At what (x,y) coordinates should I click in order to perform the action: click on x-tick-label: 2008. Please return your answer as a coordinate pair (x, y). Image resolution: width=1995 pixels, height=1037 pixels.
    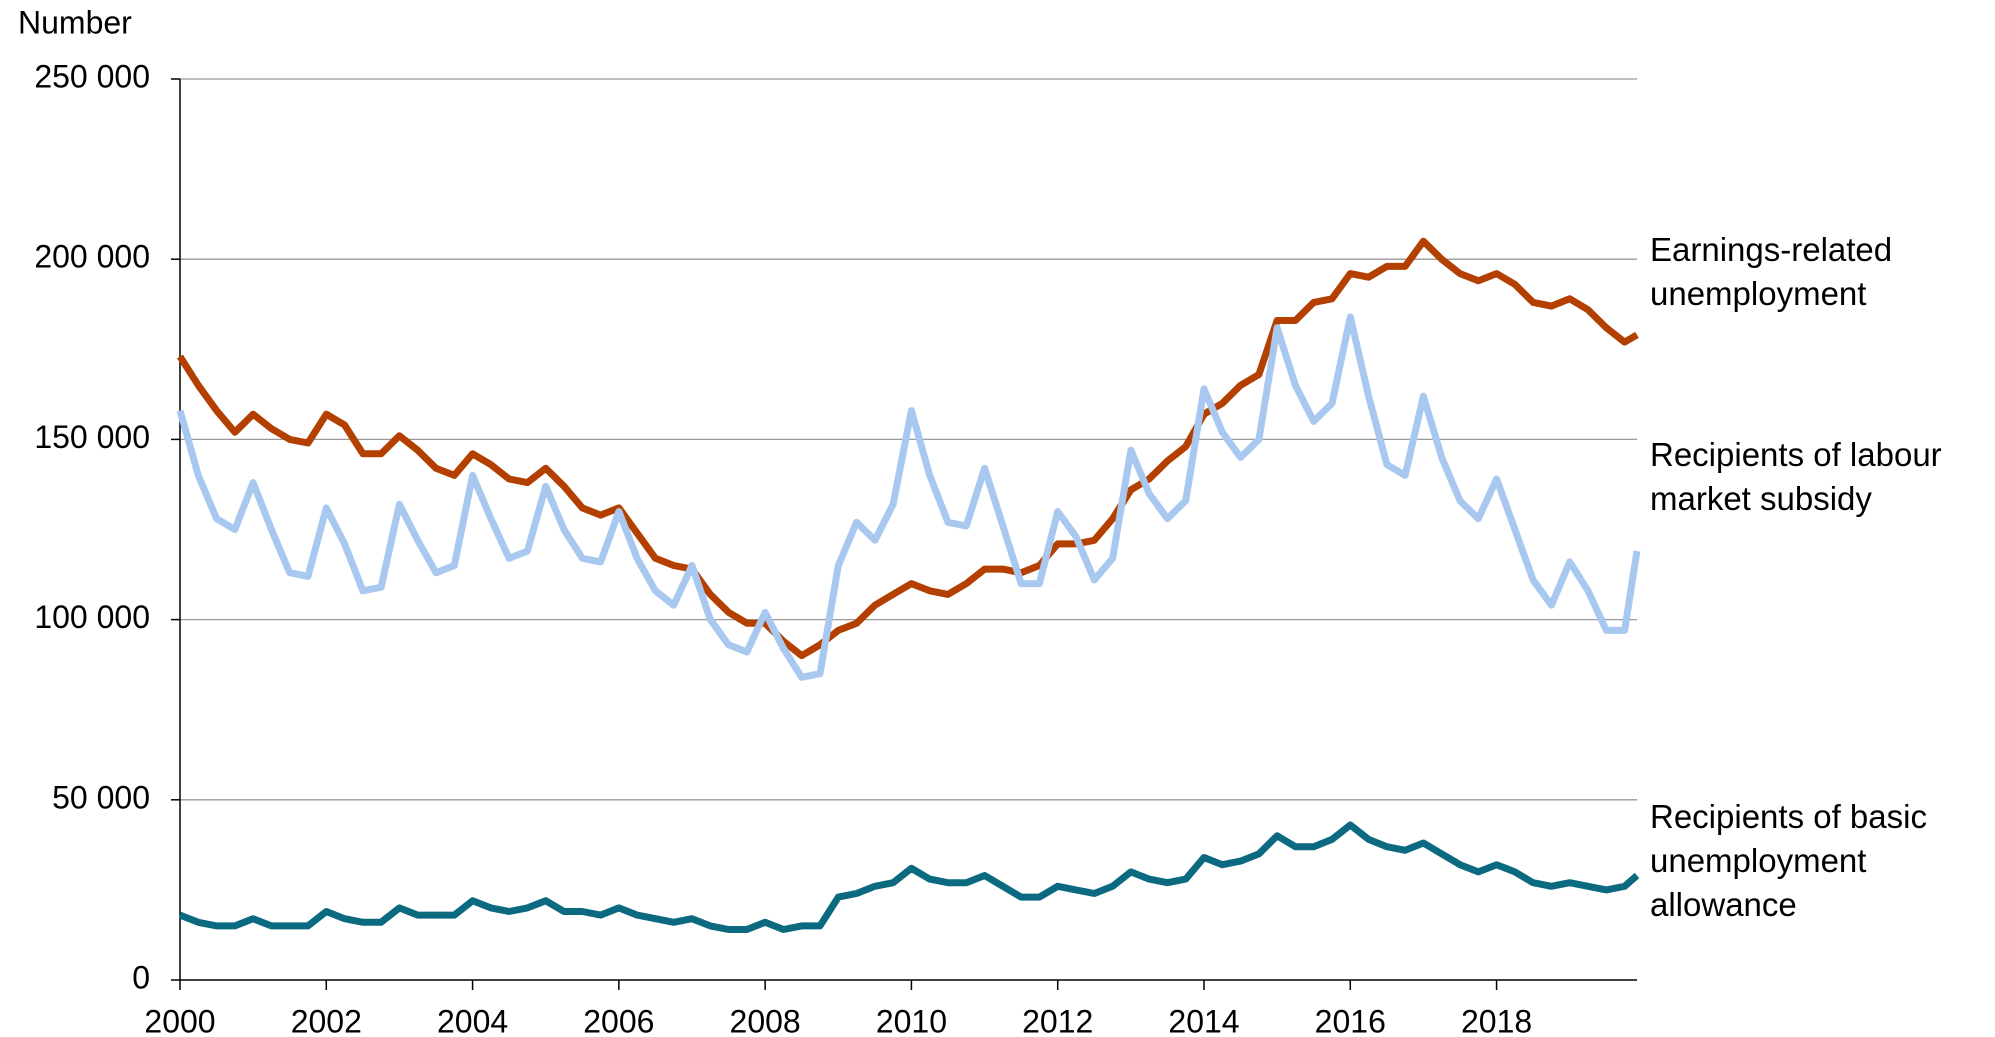
    Looking at the image, I should click on (765, 1020).